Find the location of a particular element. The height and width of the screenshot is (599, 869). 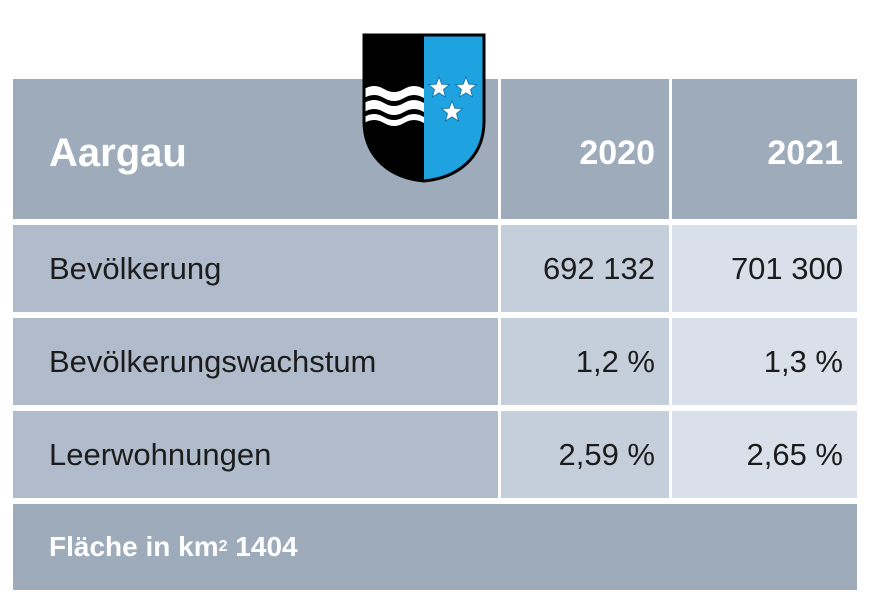

year-2020-header: 2020 is located at coordinates (585, 149).